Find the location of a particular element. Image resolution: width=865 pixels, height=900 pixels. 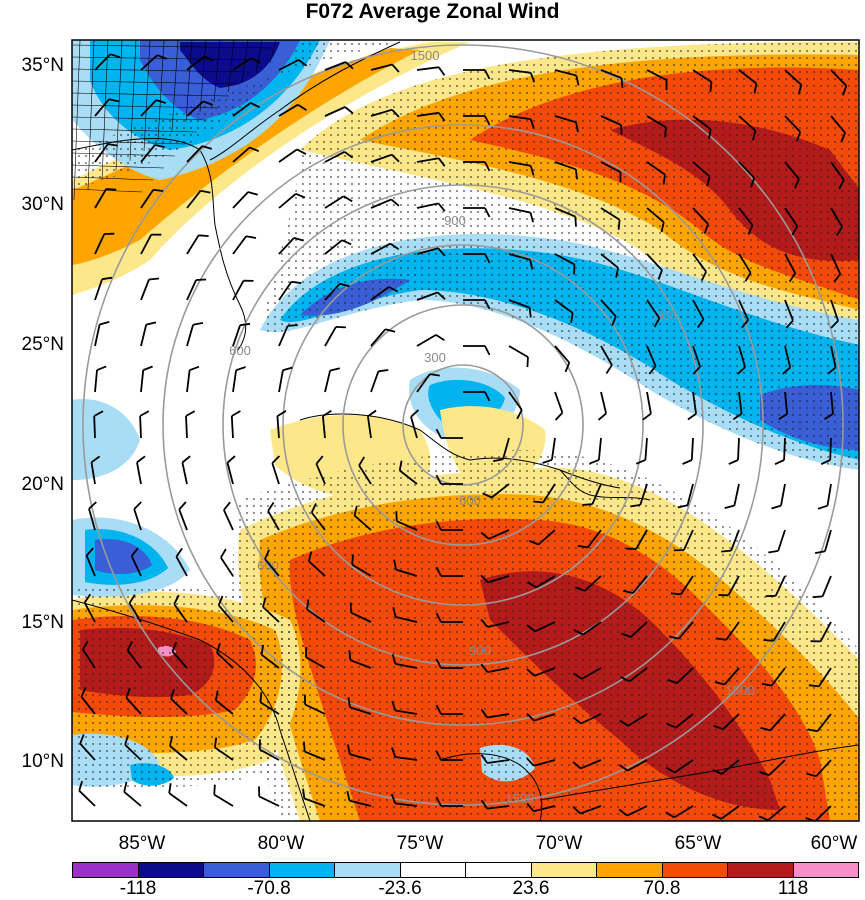

lat-label-25n: 25°N is located at coordinates (42, 344).